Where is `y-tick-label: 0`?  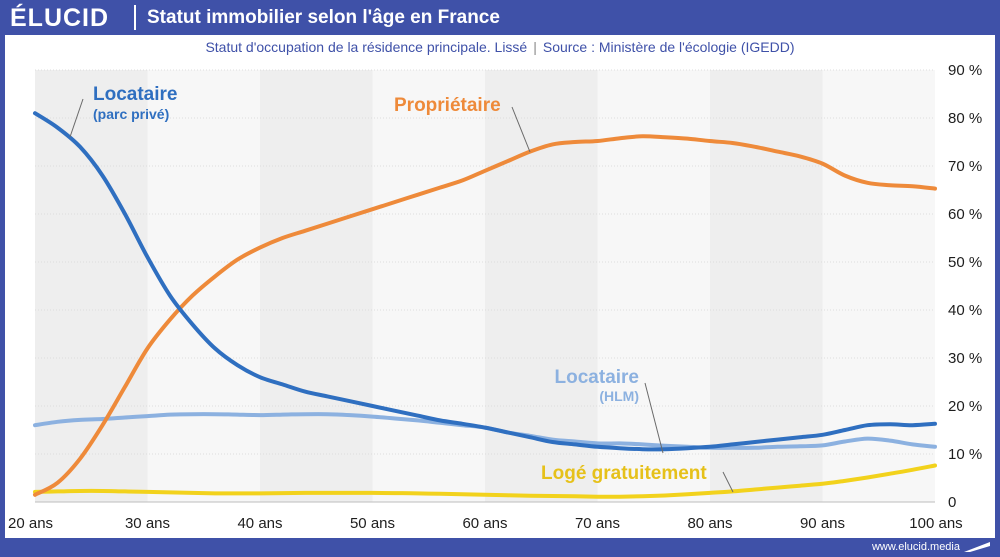 y-tick-label: 0 is located at coordinates (952, 502).